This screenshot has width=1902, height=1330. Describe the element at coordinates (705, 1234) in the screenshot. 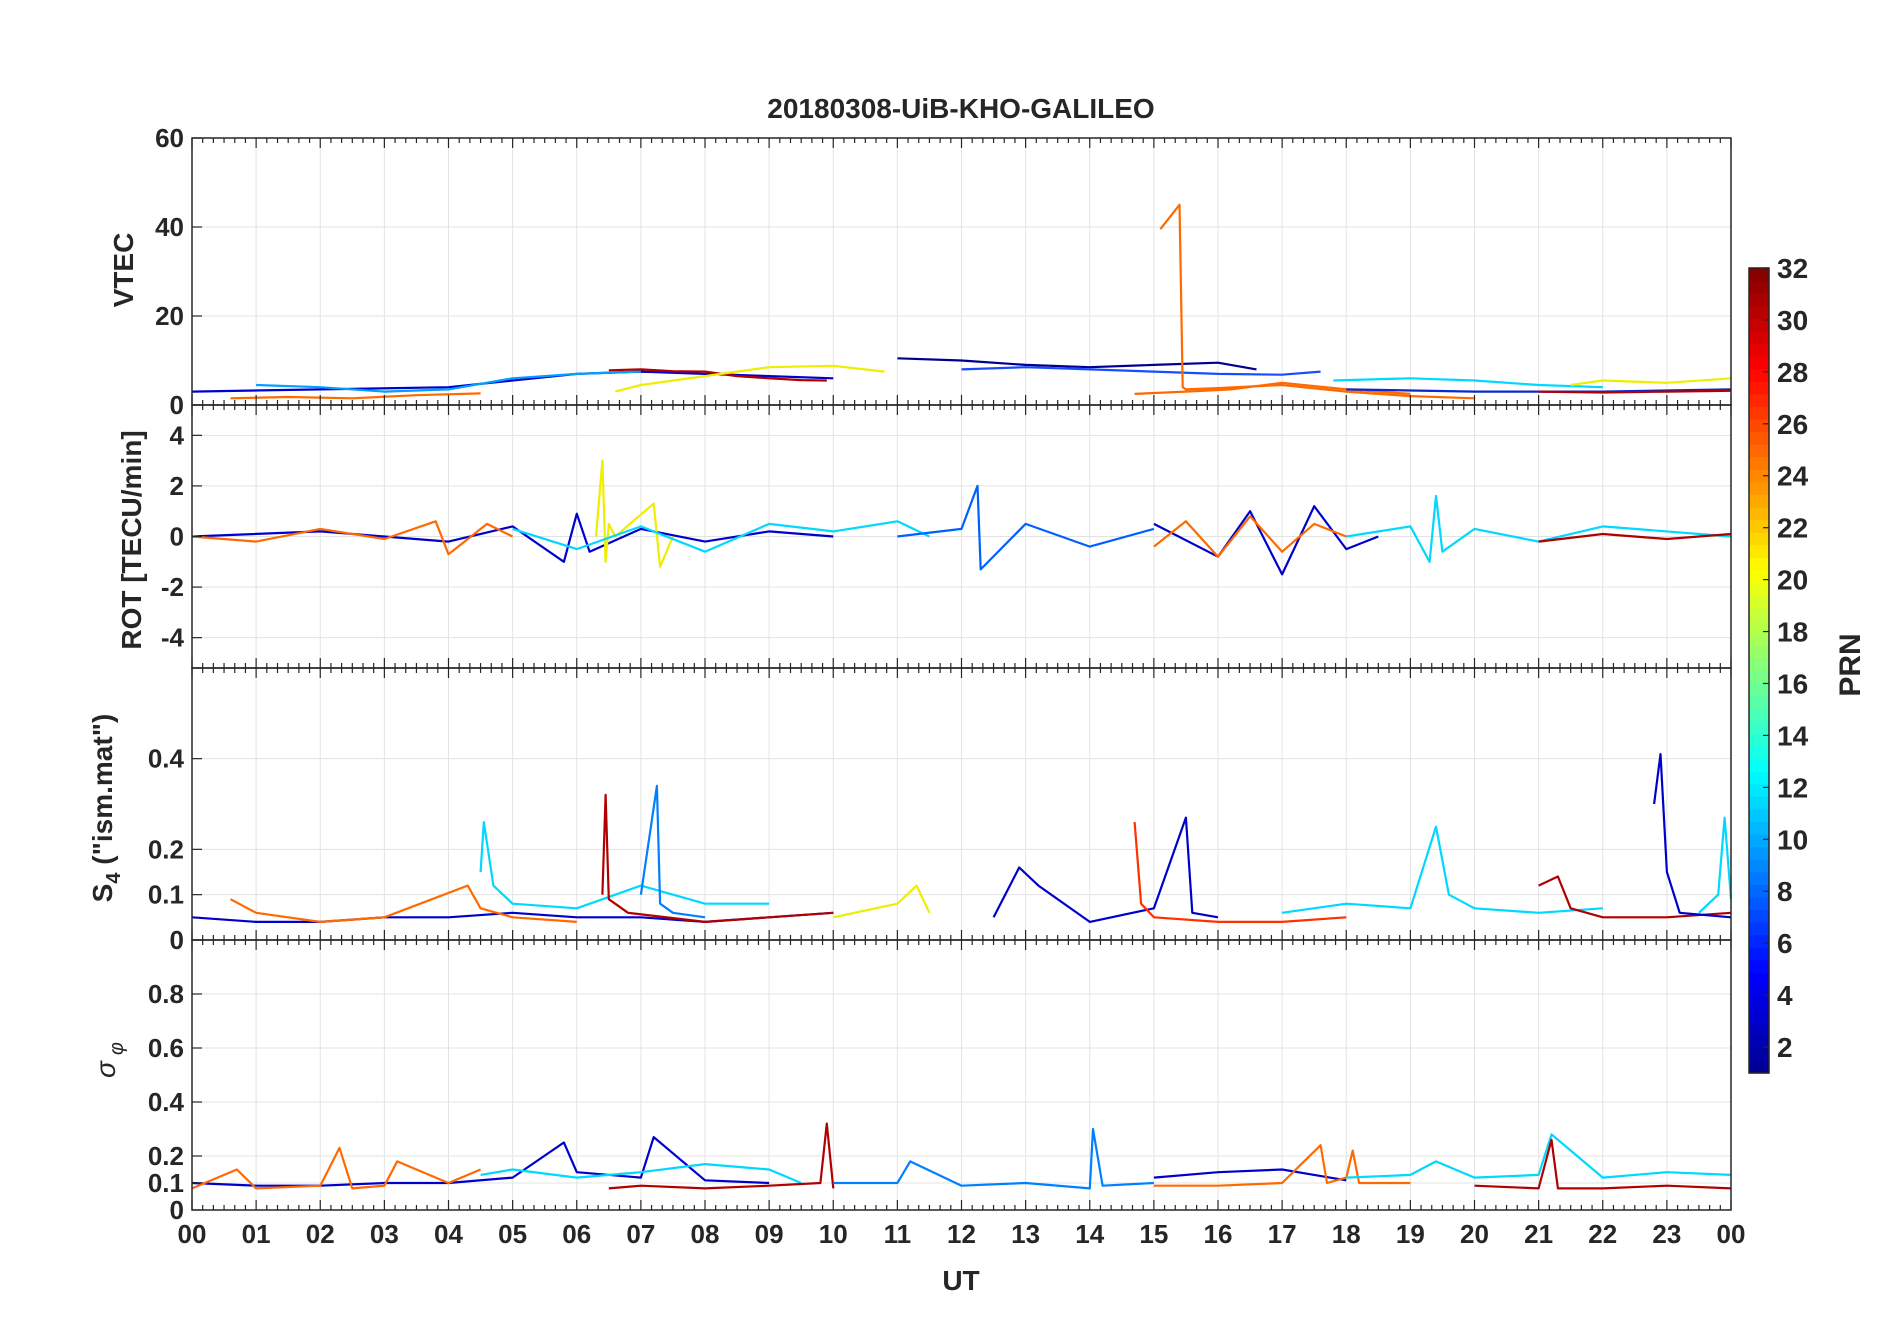

I see `x-tick-label: 08` at that location.